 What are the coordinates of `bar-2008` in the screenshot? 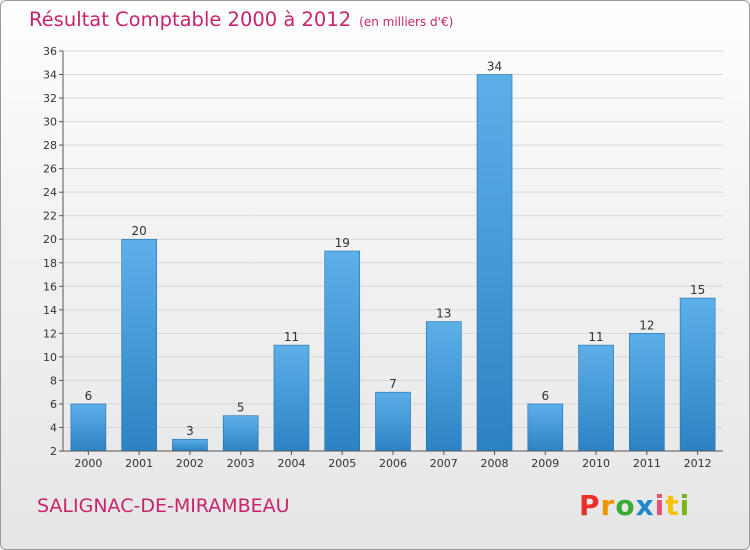 It's located at (494, 263).